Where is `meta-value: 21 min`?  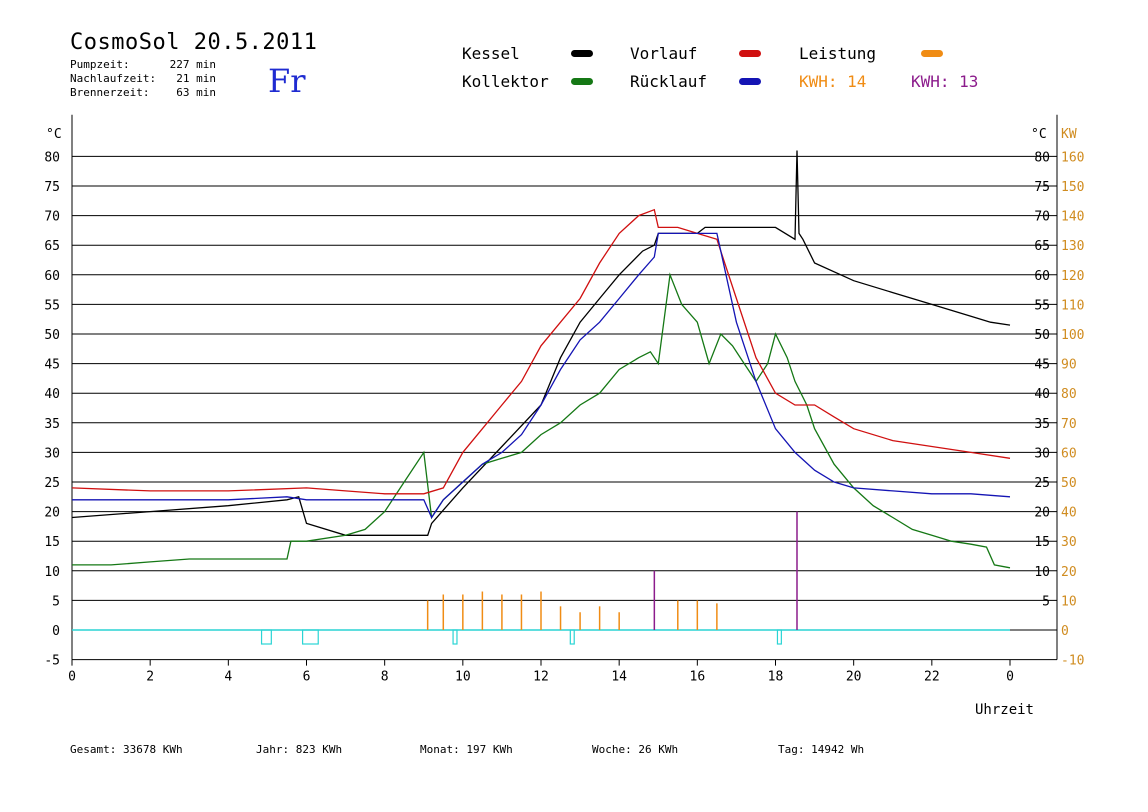
meta-value: 21 min is located at coordinates (196, 78).